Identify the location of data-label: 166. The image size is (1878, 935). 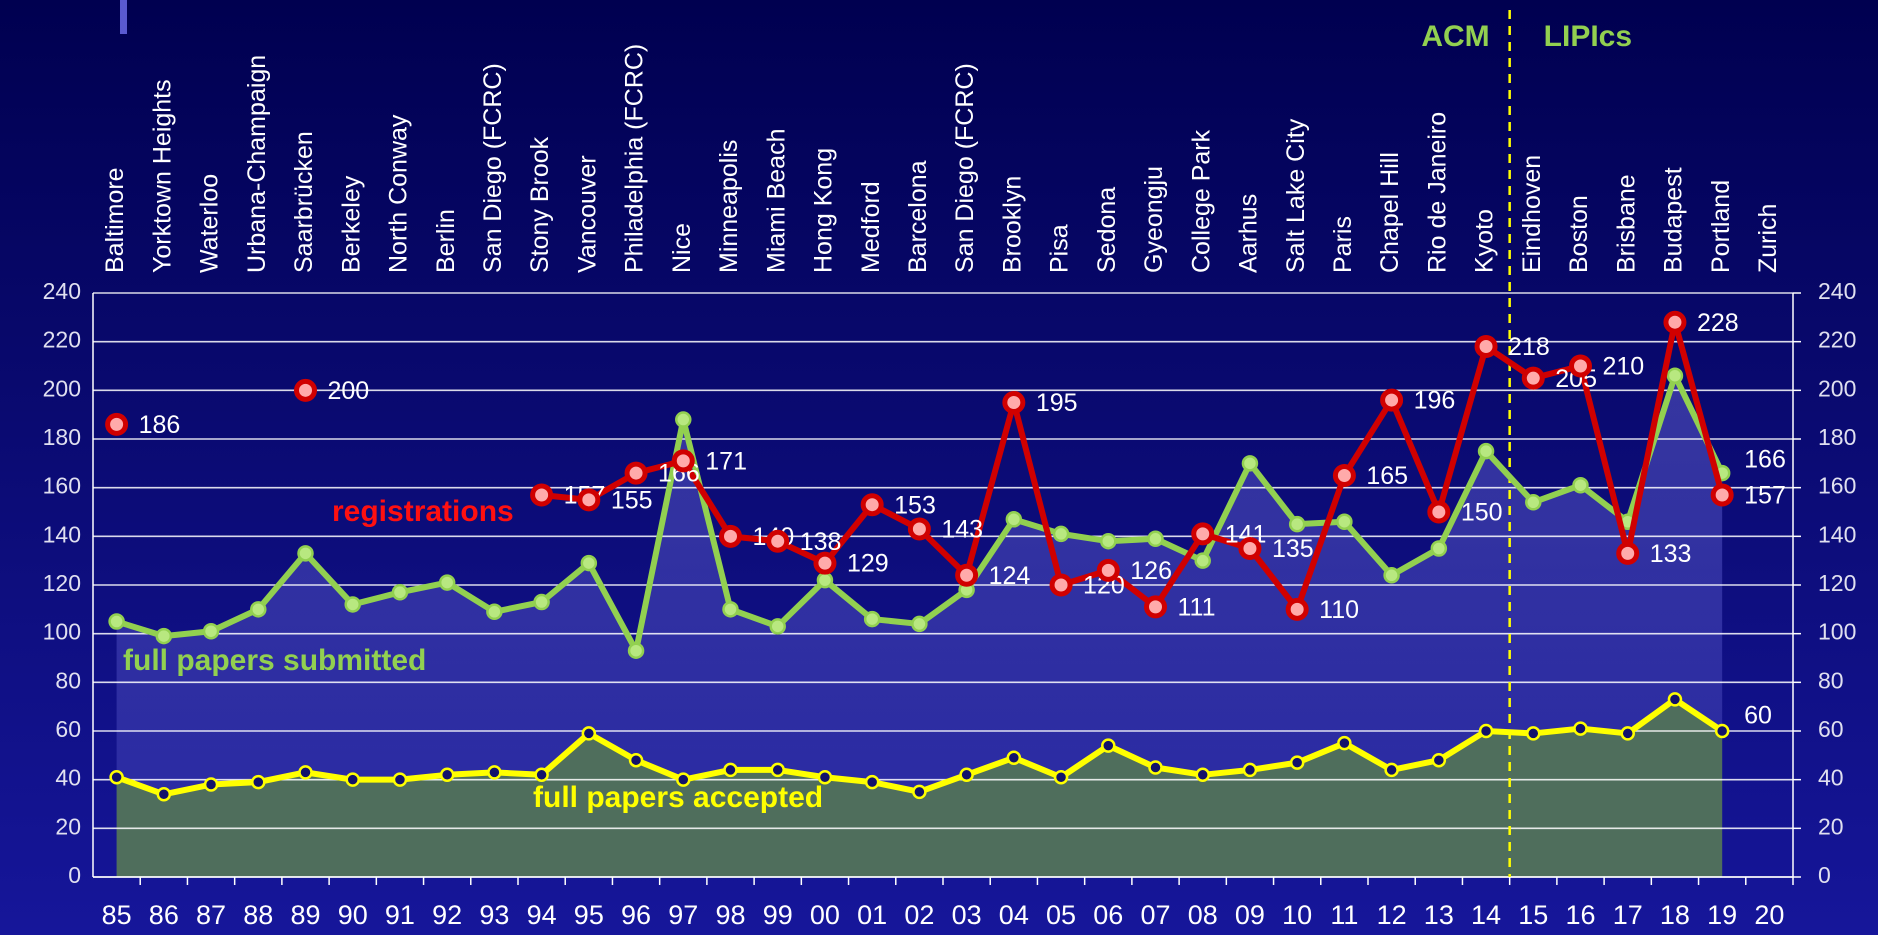
(1765, 460).